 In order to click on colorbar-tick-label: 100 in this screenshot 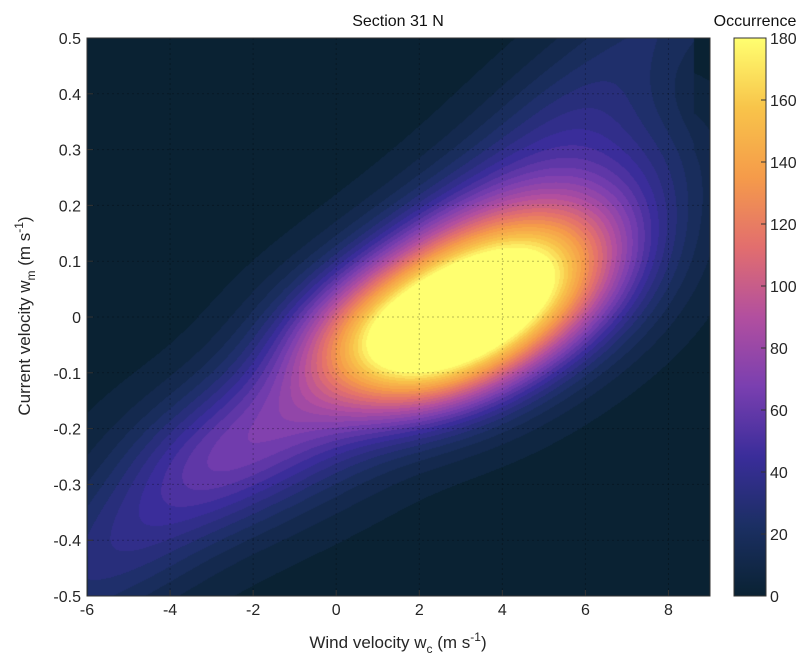, I will do `click(783, 287)`.